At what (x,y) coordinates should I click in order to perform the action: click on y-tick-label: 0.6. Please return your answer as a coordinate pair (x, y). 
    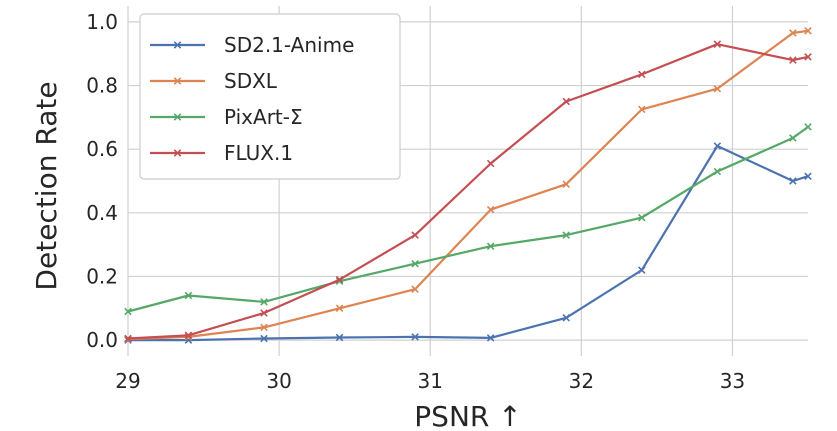
    Looking at the image, I should click on (102, 149).